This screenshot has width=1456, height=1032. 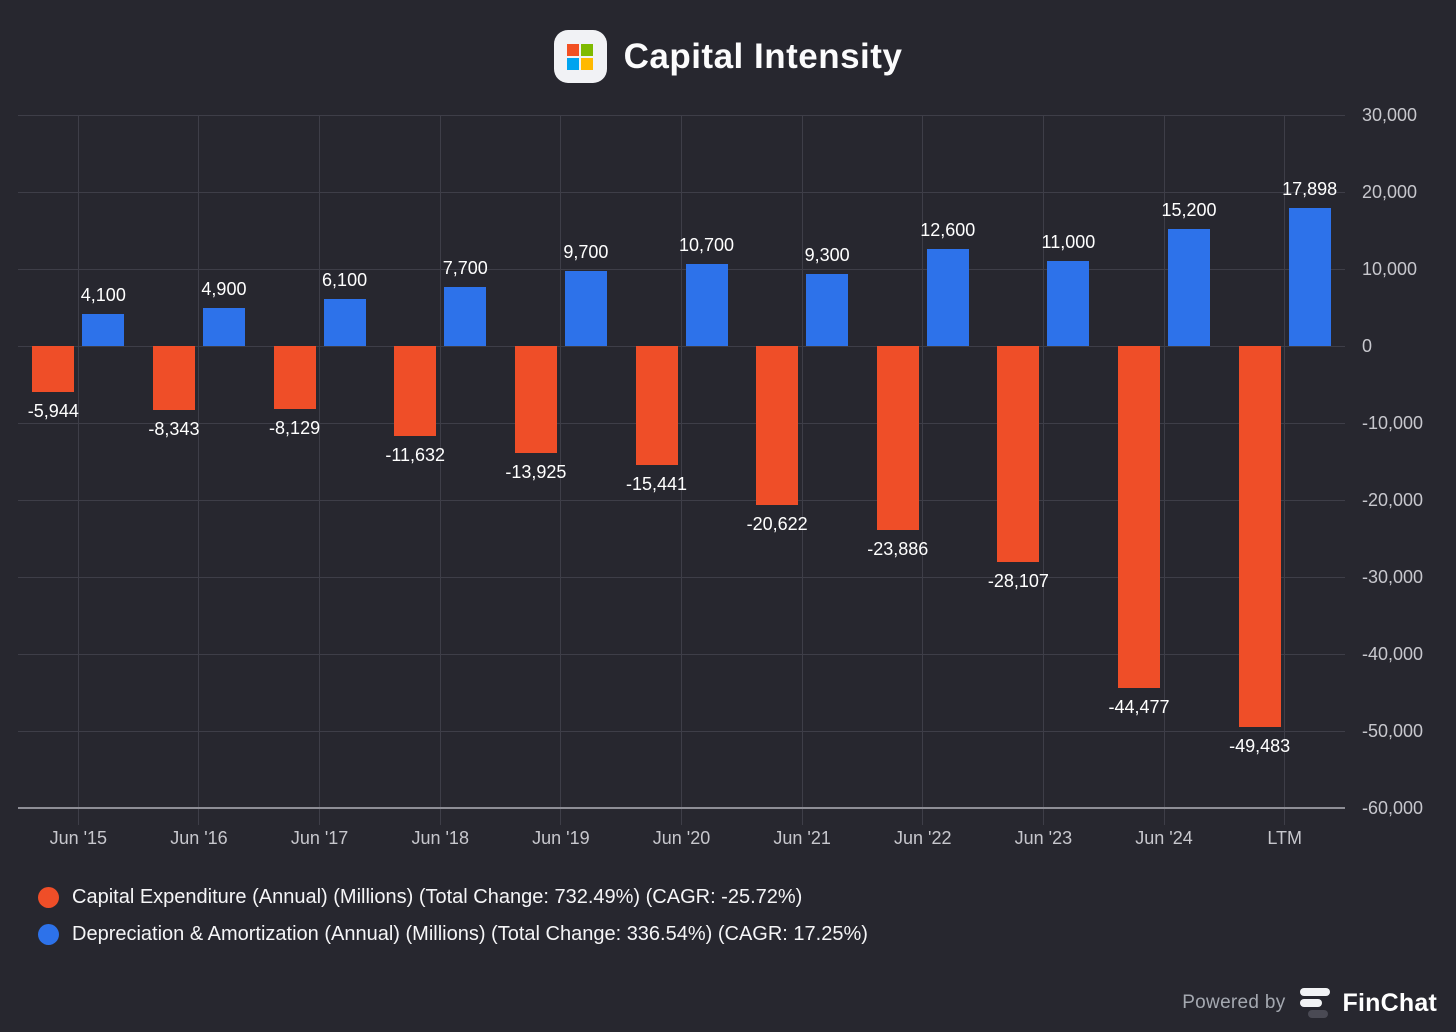 What do you see at coordinates (103, 295) in the screenshot?
I see `bar-value-label: 4,100` at bounding box center [103, 295].